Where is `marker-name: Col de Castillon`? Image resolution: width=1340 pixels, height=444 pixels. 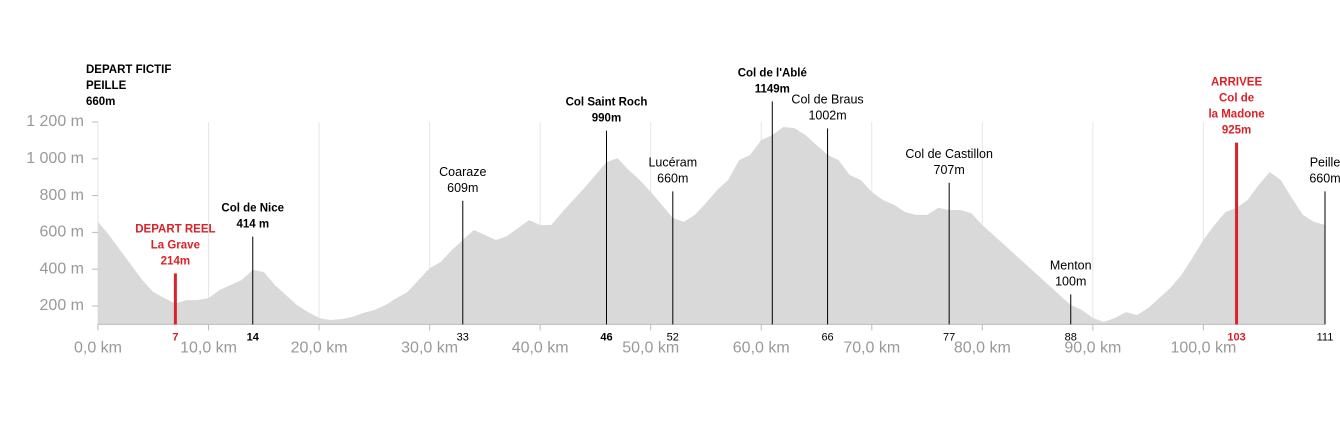 marker-name: Col de Castillon is located at coordinates (949, 154).